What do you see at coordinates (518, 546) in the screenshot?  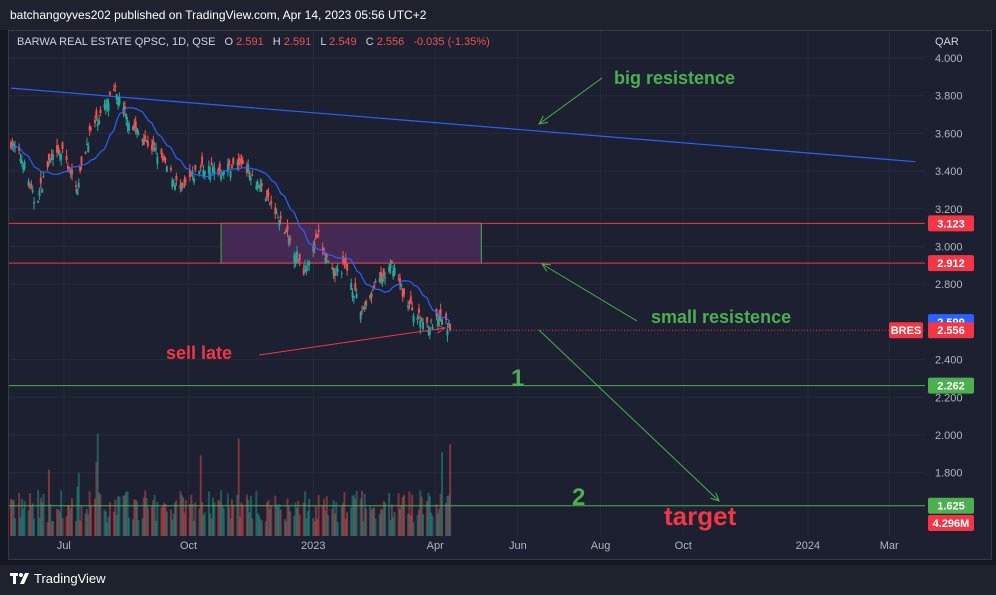 I see `time-tick: Jun` at bounding box center [518, 546].